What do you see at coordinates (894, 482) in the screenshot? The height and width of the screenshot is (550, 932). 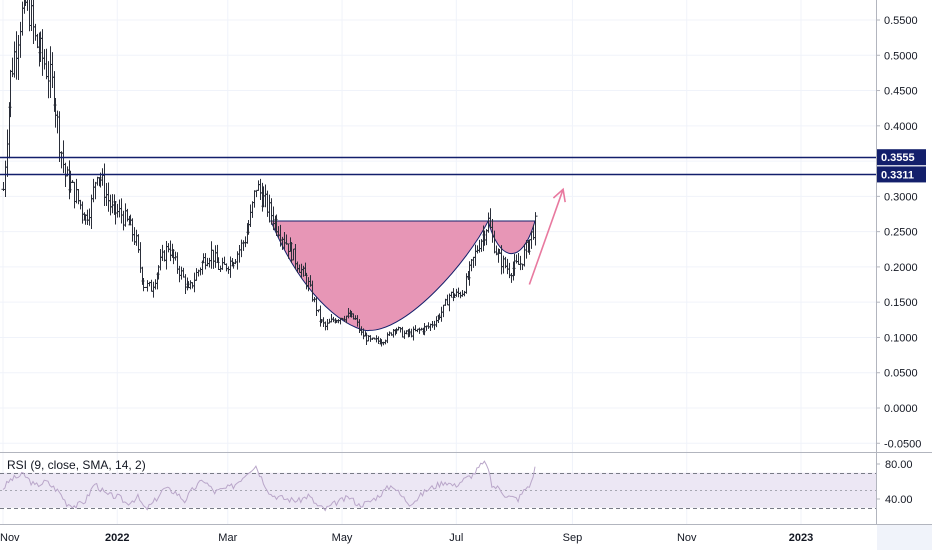 I see `rsi-axis: 80.00 40.00` at bounding box center [894, 482].